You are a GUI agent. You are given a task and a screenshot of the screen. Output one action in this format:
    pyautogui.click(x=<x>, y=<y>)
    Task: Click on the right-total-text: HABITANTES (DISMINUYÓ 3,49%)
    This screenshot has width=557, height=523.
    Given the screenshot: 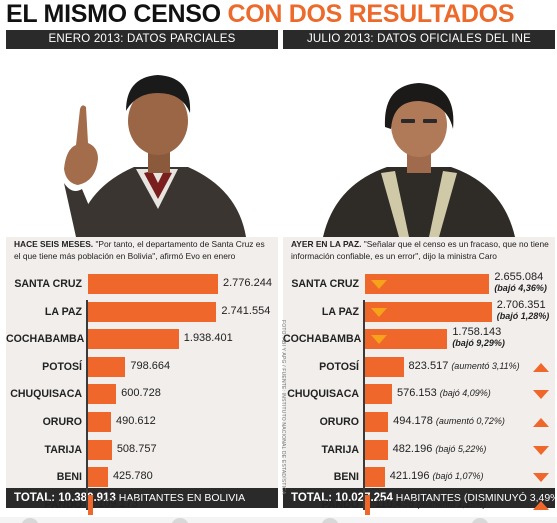 What is the action you would take?
    pyautogui.click(x=474, y=498)
    